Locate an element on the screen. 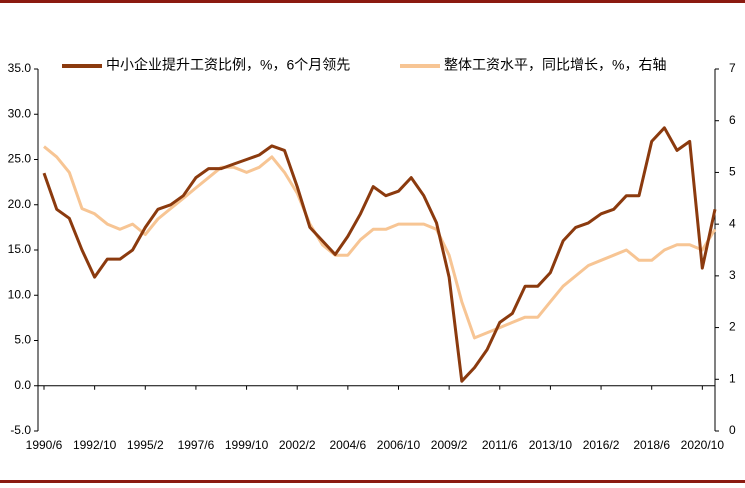 The height and width of the screenshot is (488, 745). y2-tick-label: 0 is located at coordinates (732, 430).